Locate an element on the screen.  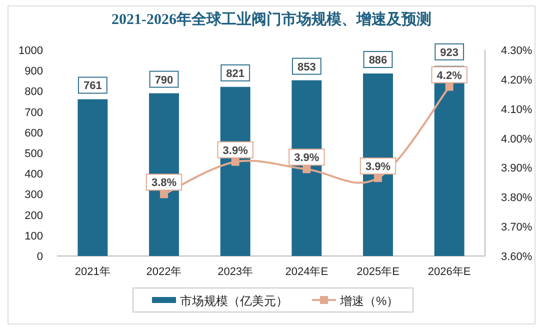
y2-tick-label: 3.90% is located at coordinates (516, 168).